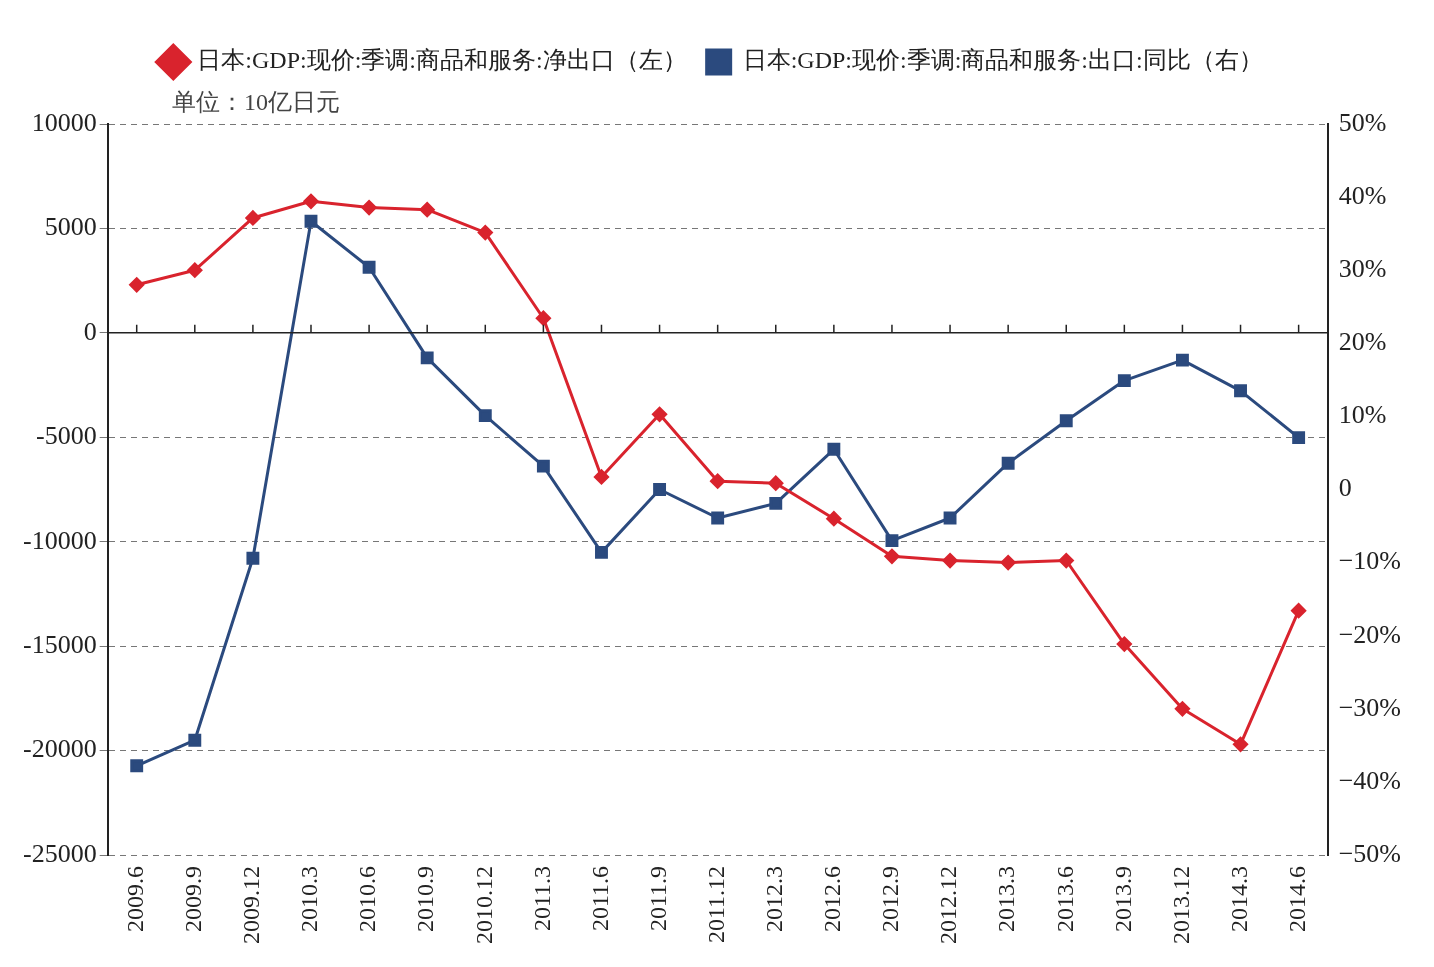 The image size is (1434, 967). Describe the element at coordinates (1362, 195) in the screenshot. I see `y2-tick-label: 40%` at that location.